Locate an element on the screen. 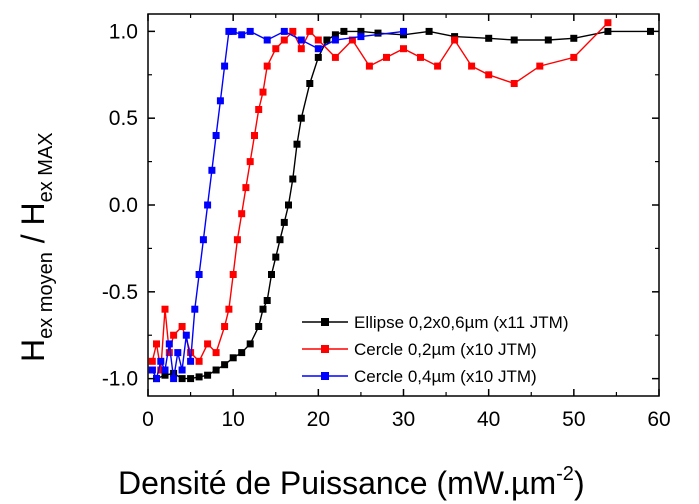  y-axis-title-sub2: ex MAX is located at coordinates (46, 167).